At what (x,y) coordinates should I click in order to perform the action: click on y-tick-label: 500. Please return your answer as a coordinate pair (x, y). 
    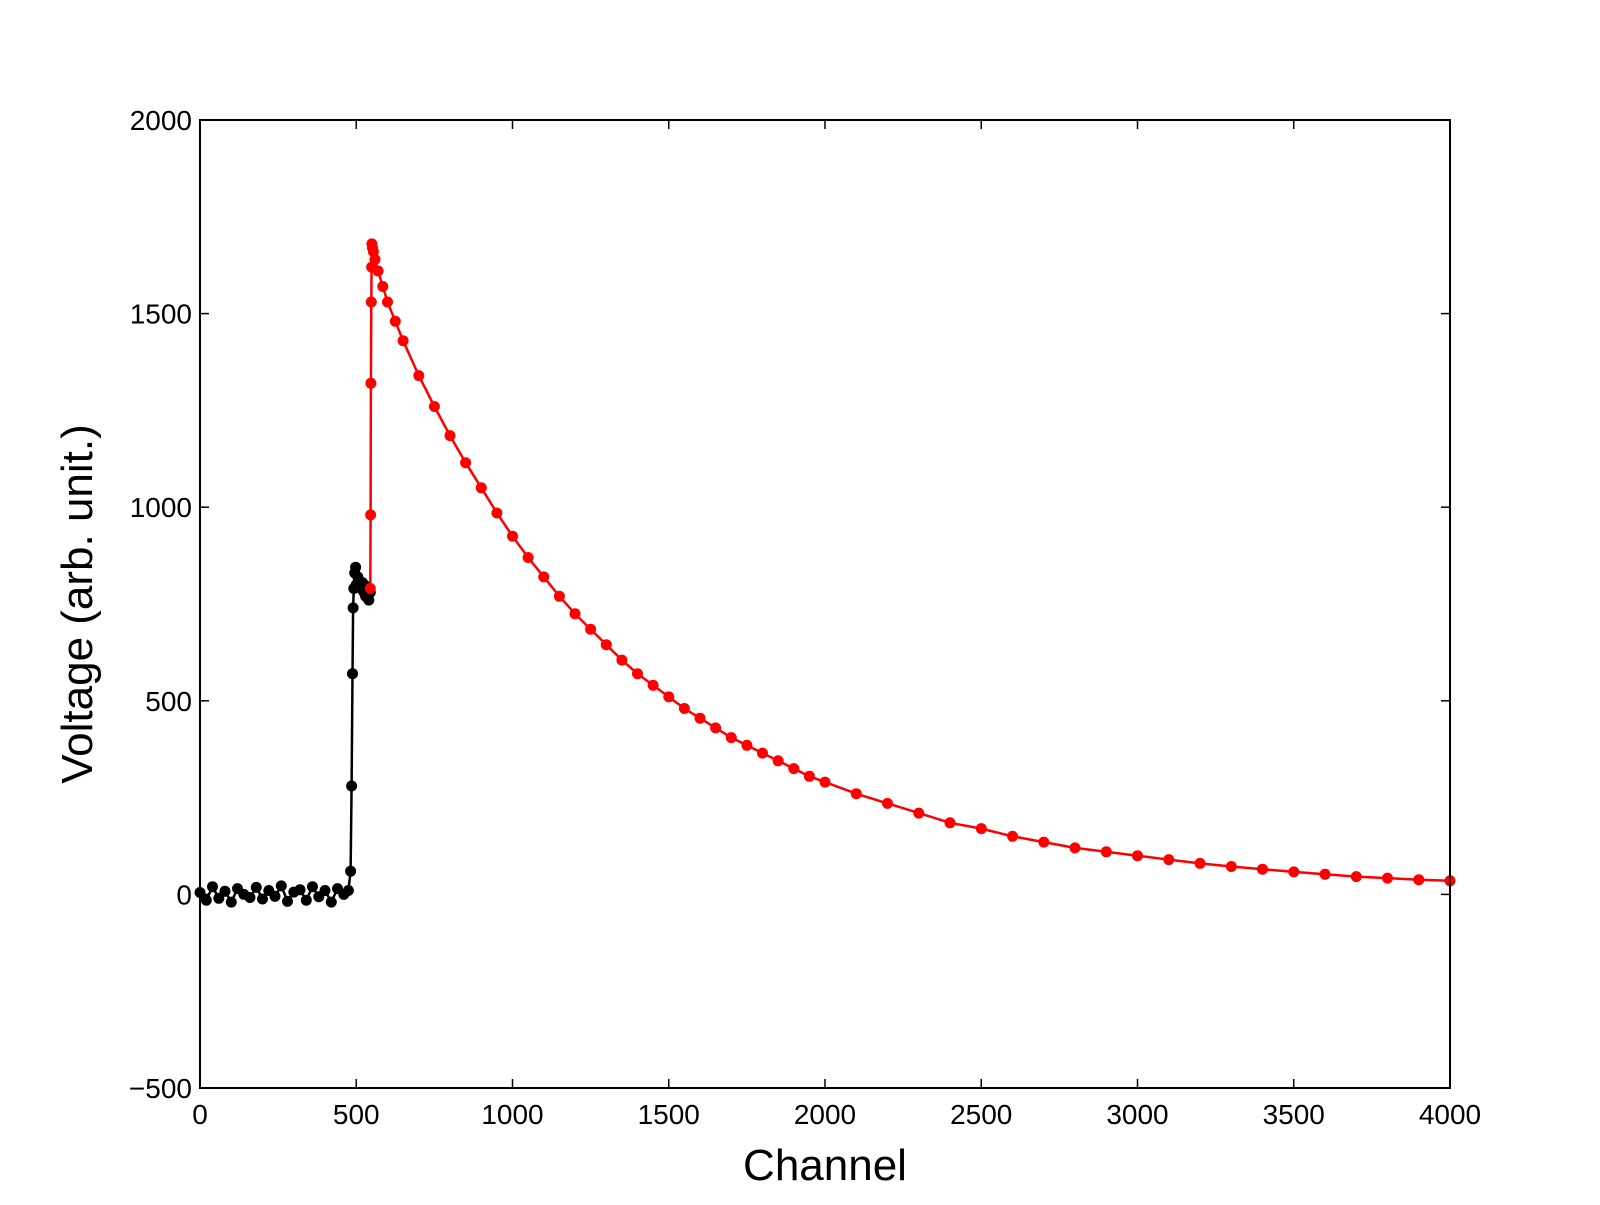
    Looking at the image, I should click on (168, 701).